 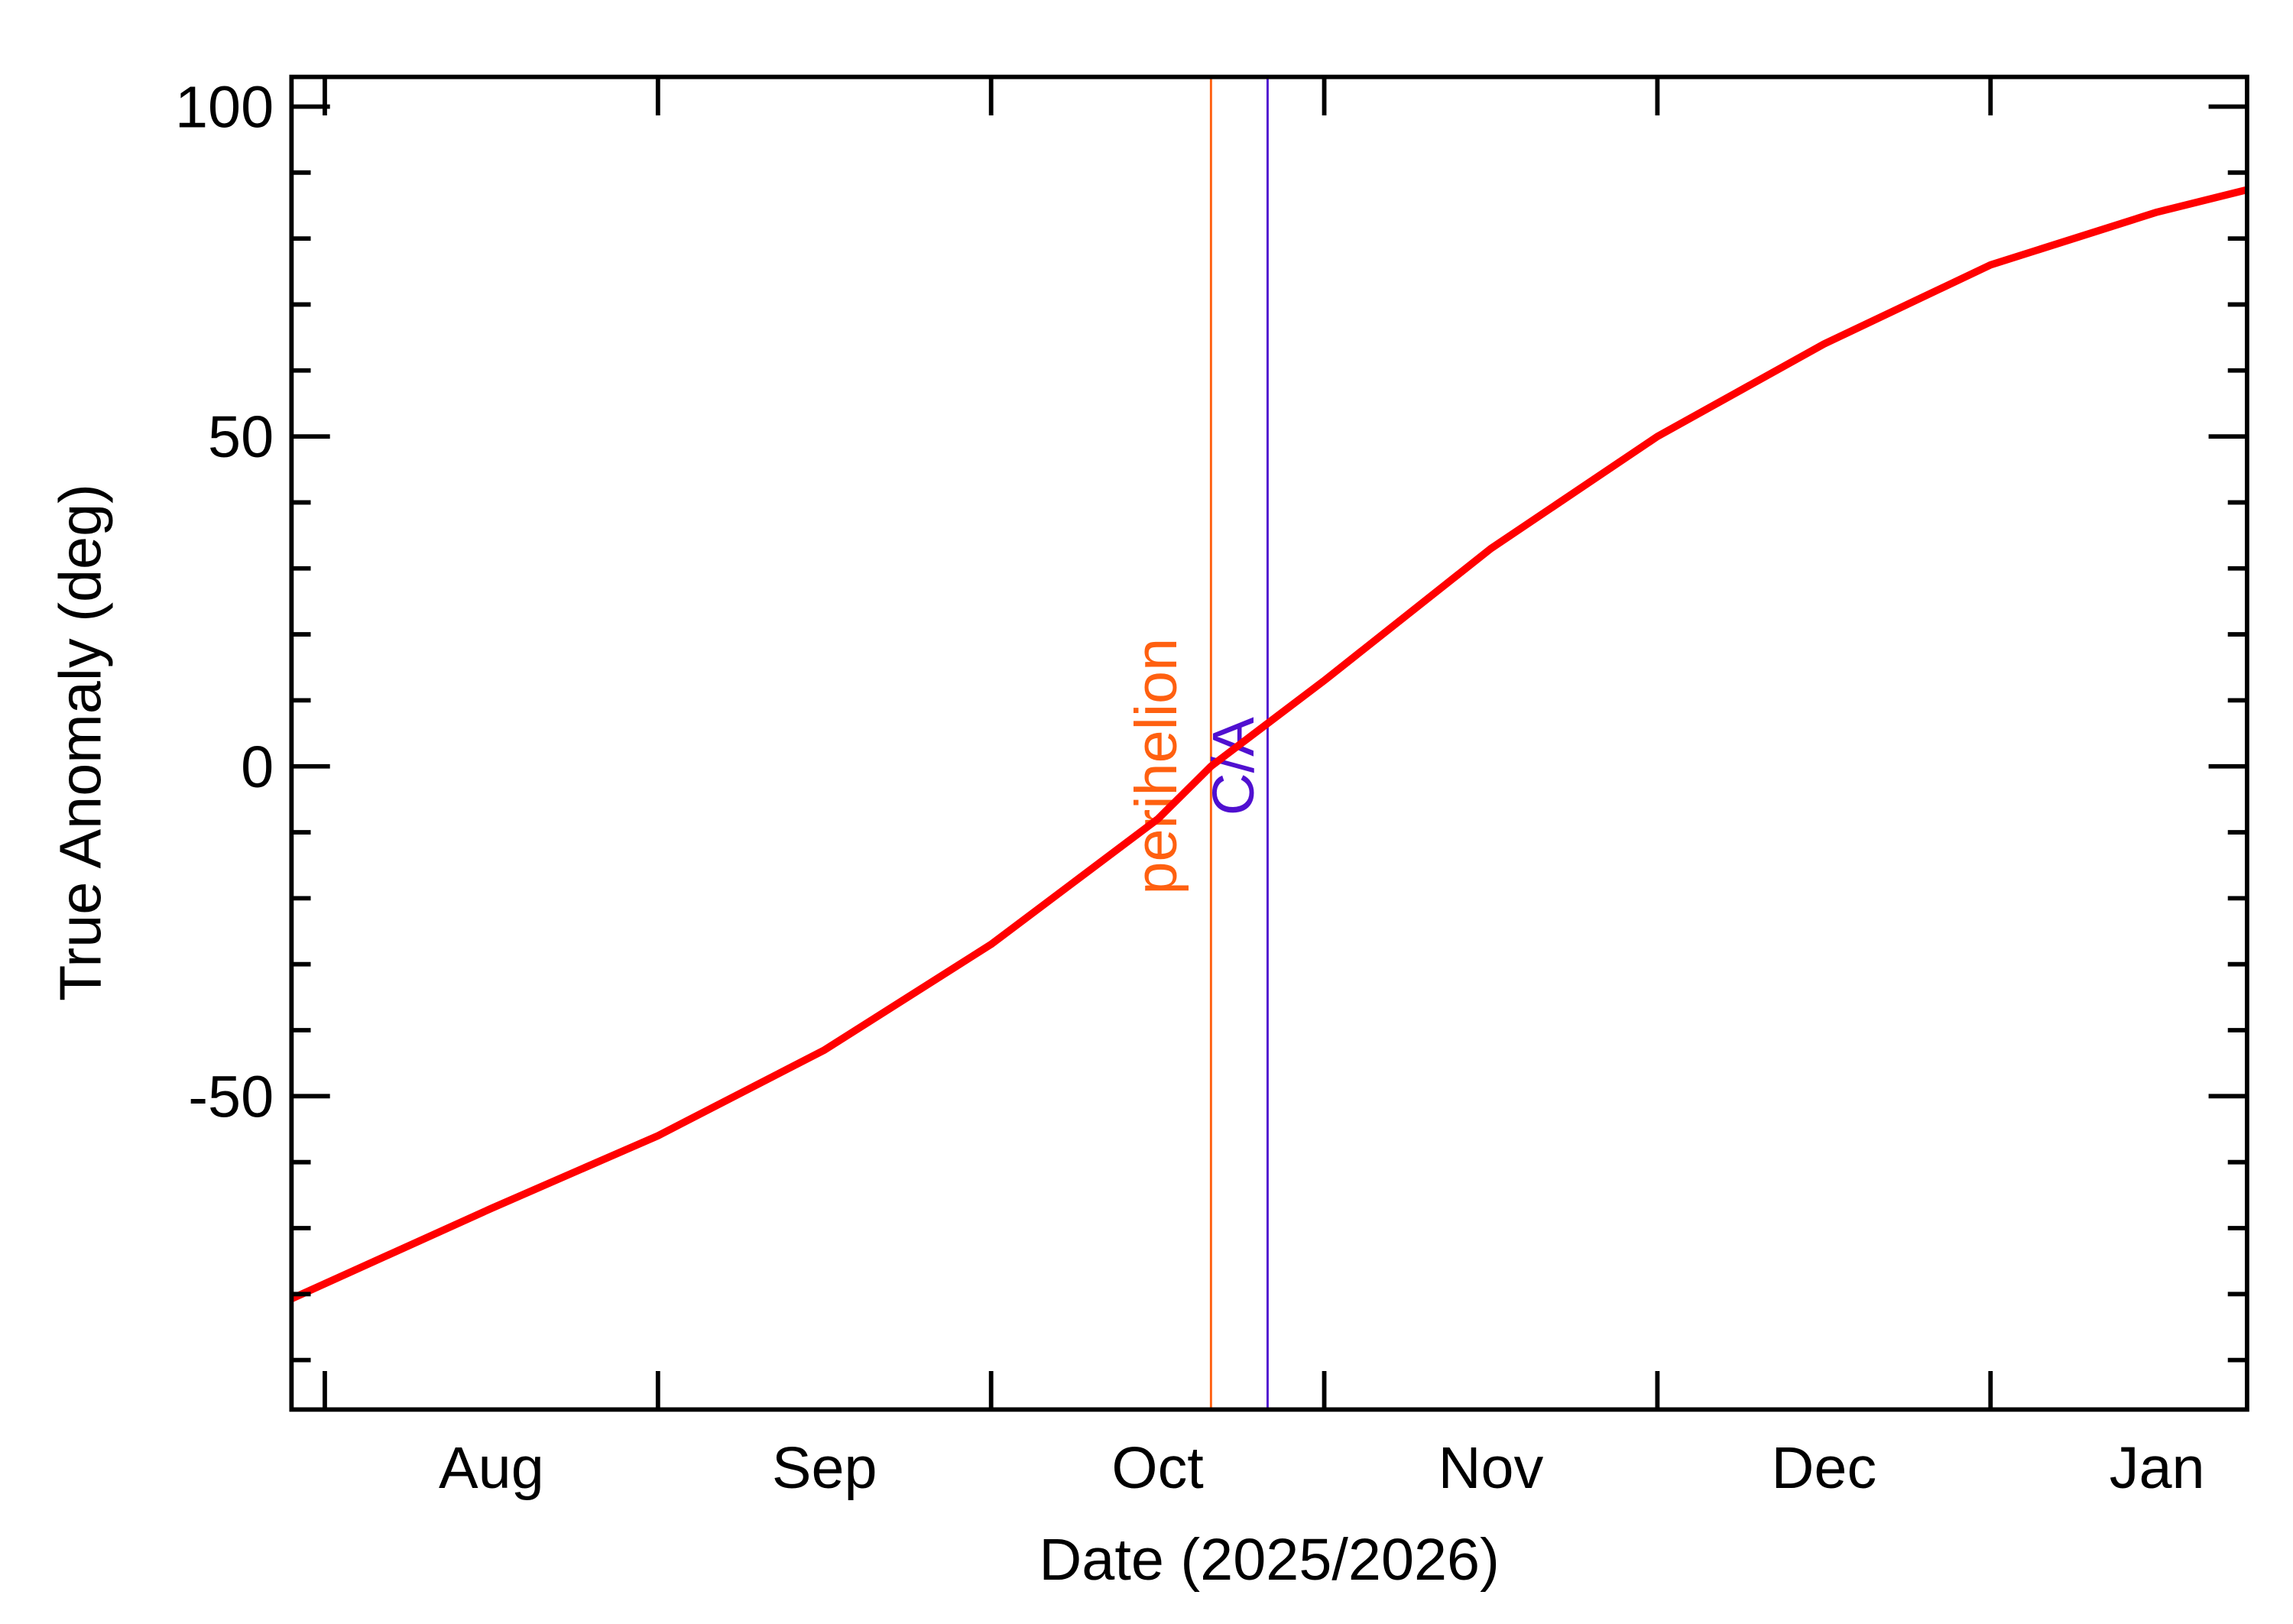 I want to click on y-tick-label: 100, so click(x=225, y=108).